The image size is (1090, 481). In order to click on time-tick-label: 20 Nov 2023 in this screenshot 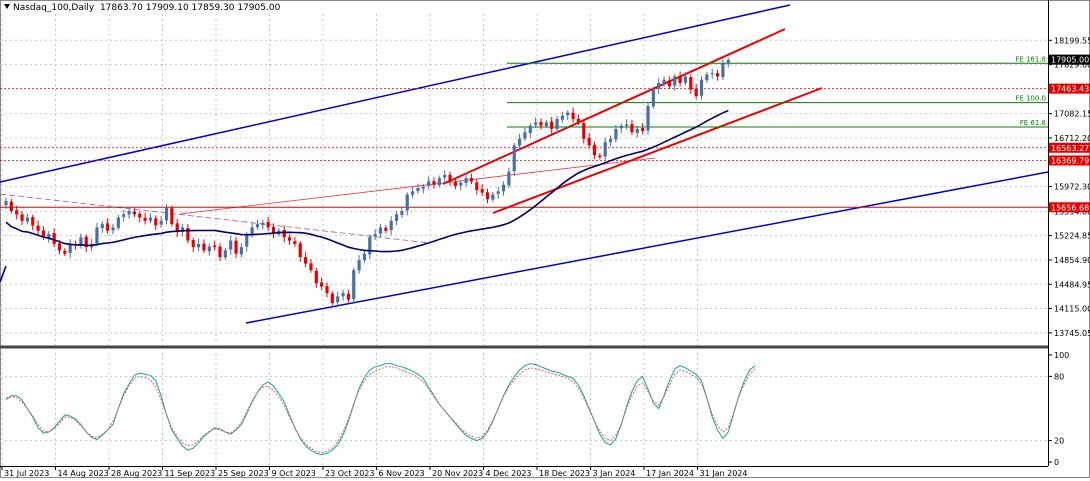, I will do `click(457, 473)`.